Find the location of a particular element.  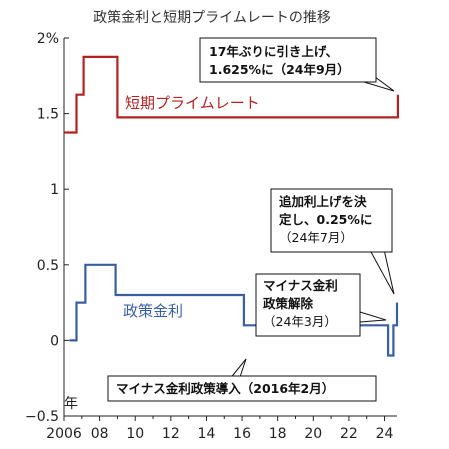

annotation-line-main: マイナス金利政策導入 is located at coordinates (178, 388).